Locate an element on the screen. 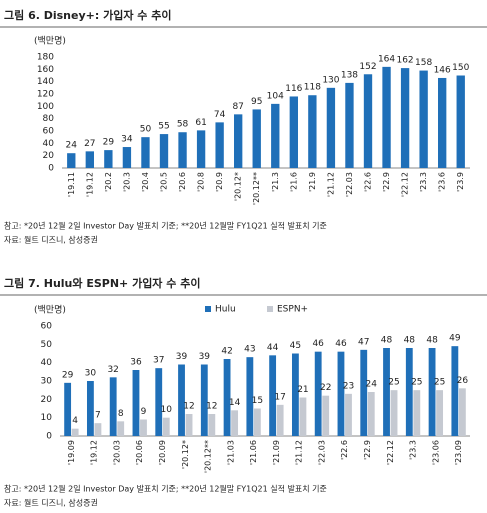  value-label: 15 is located at coordinates (257, 401).